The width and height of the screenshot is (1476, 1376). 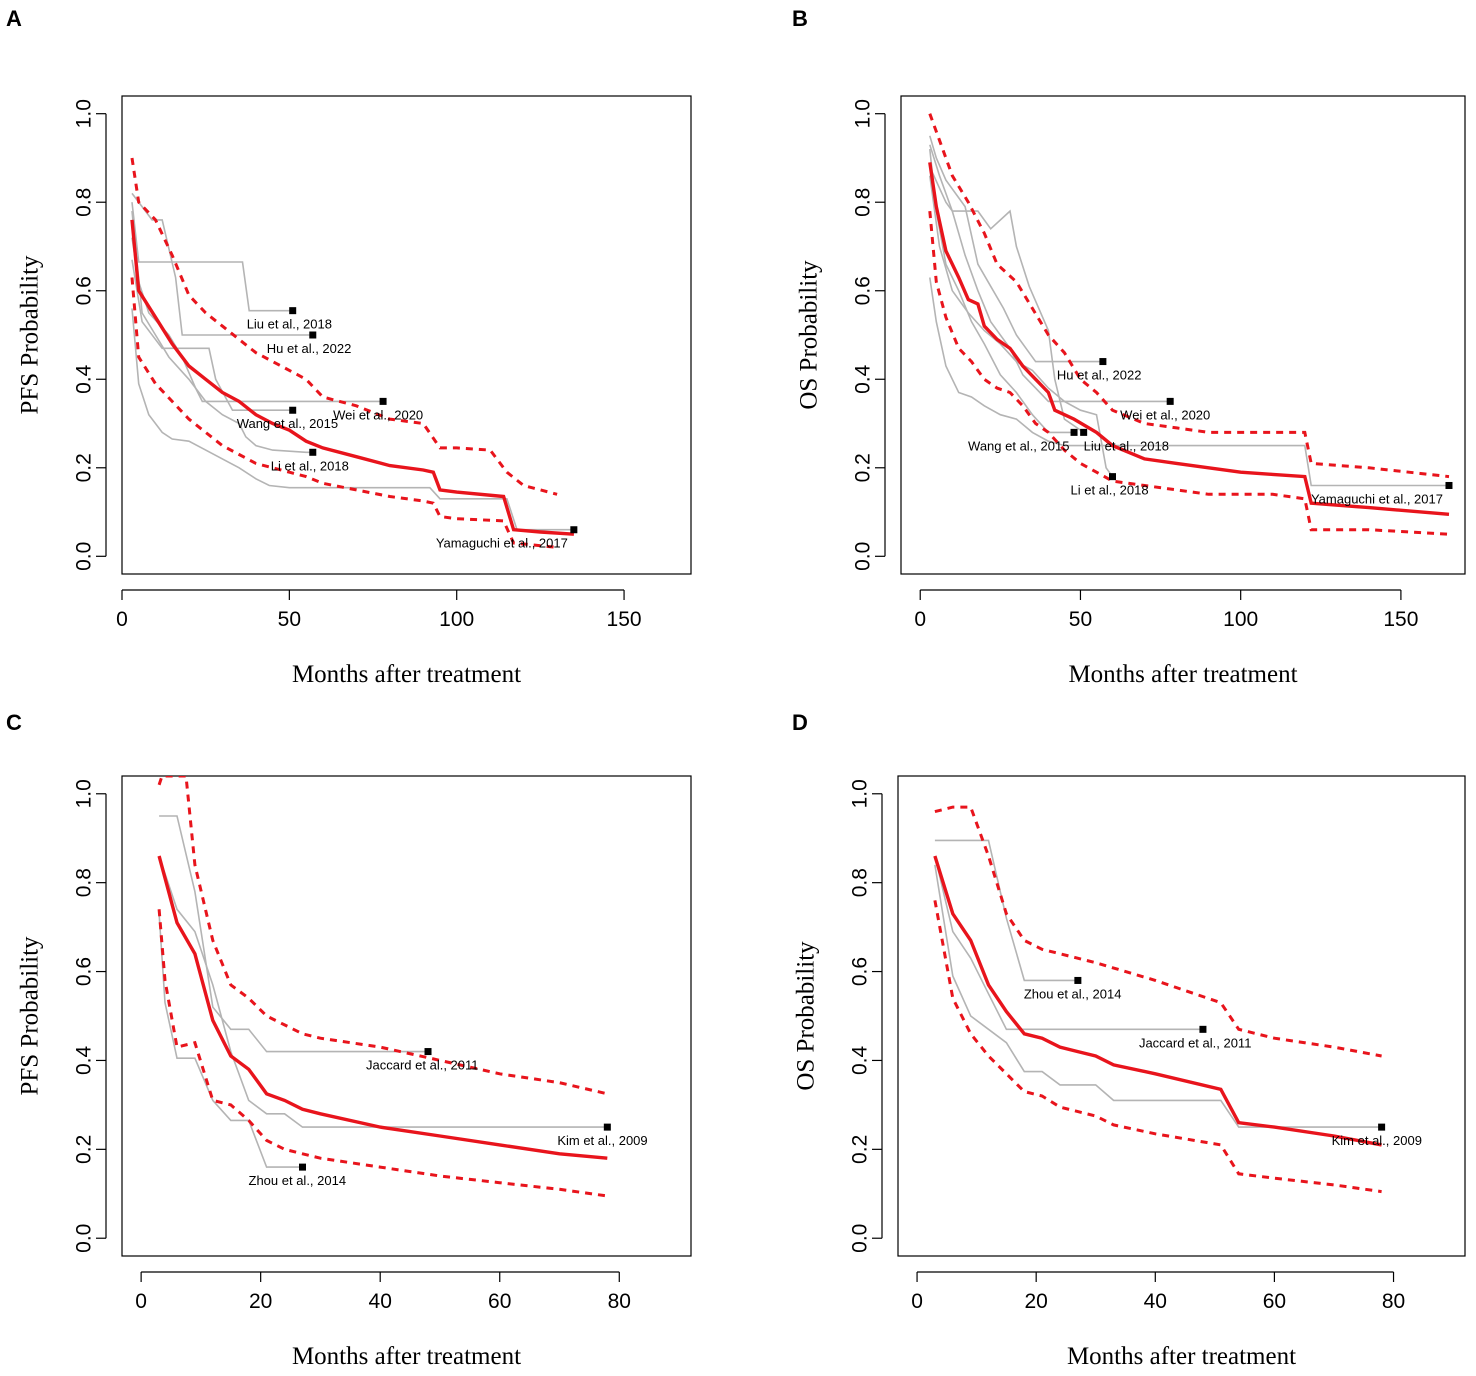 I want to click on study-label: Zhou et al., 2014, so click(x=1073, y=993).